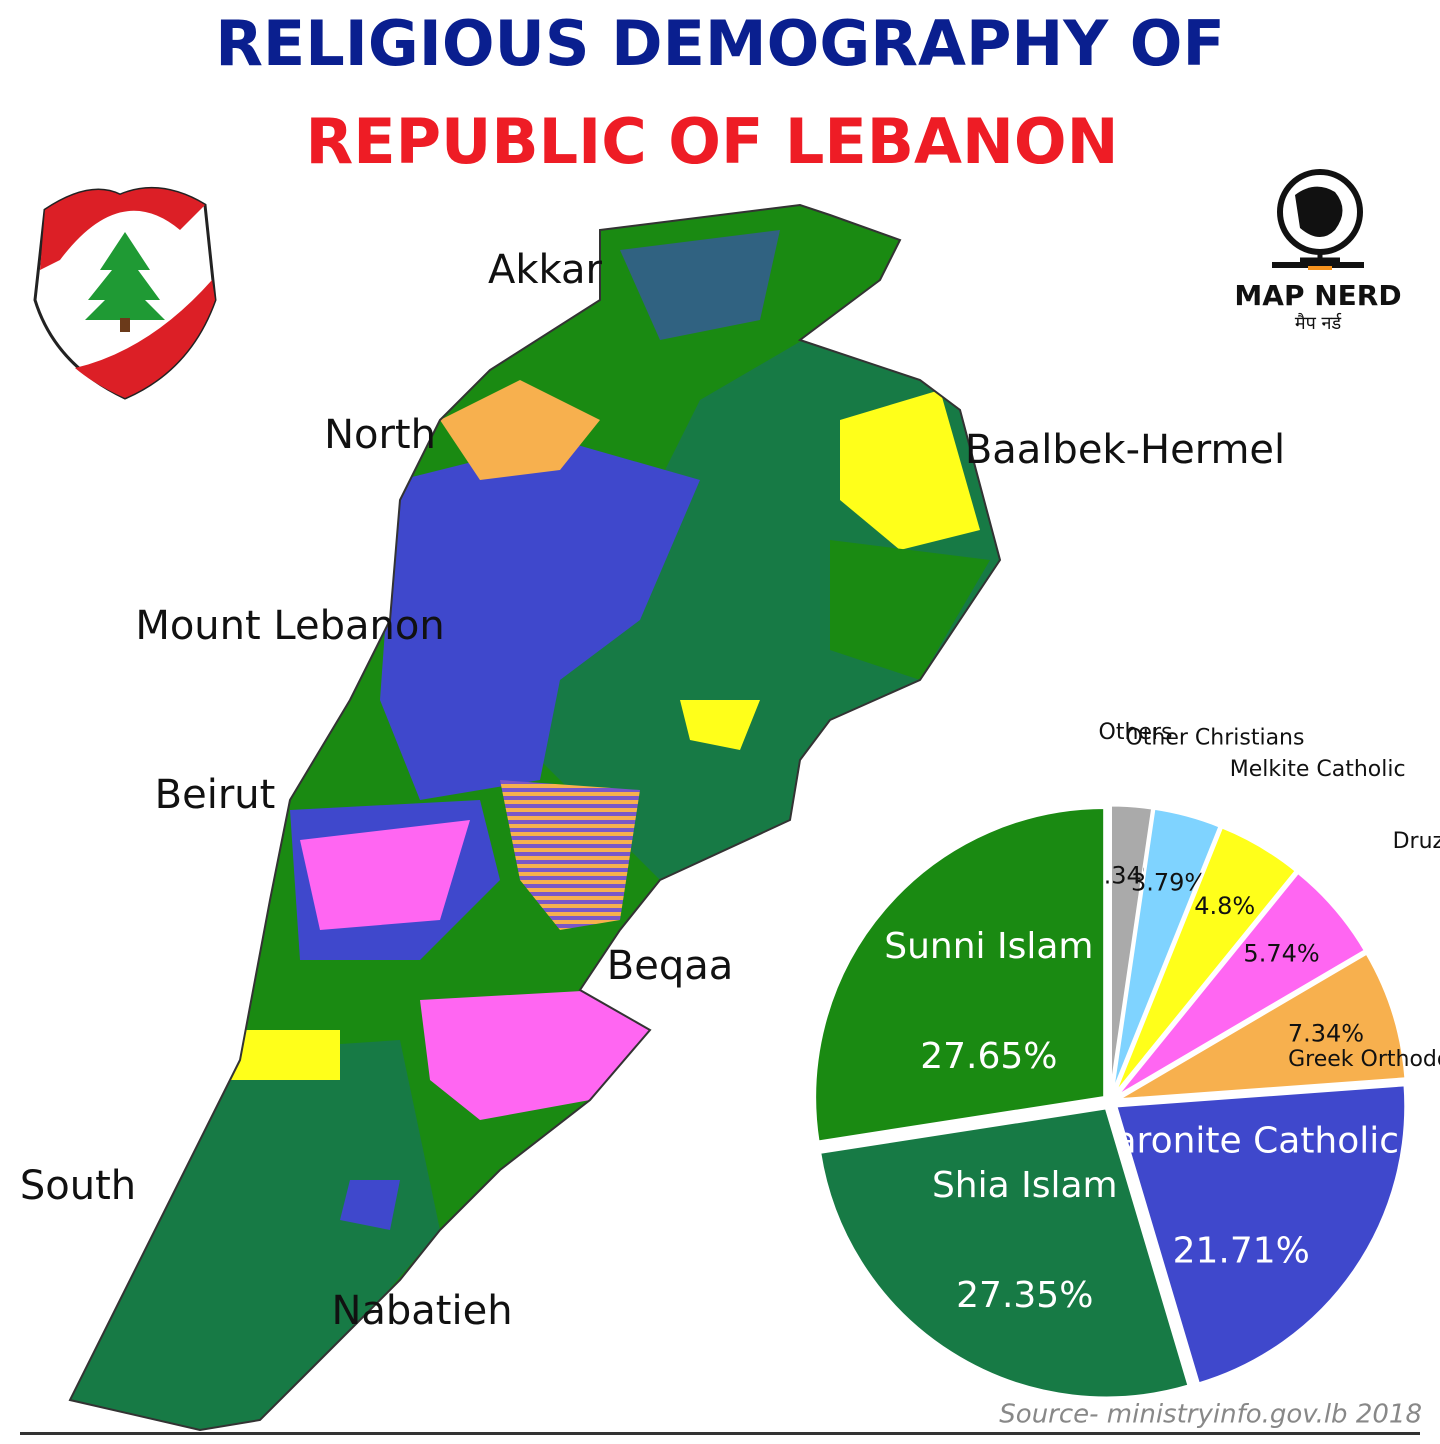  What do you see at coordinates (1025, 1185) in the screenshot?
I see `pie-category-label: Shia Islam` at bounding box center [1025, 1185].